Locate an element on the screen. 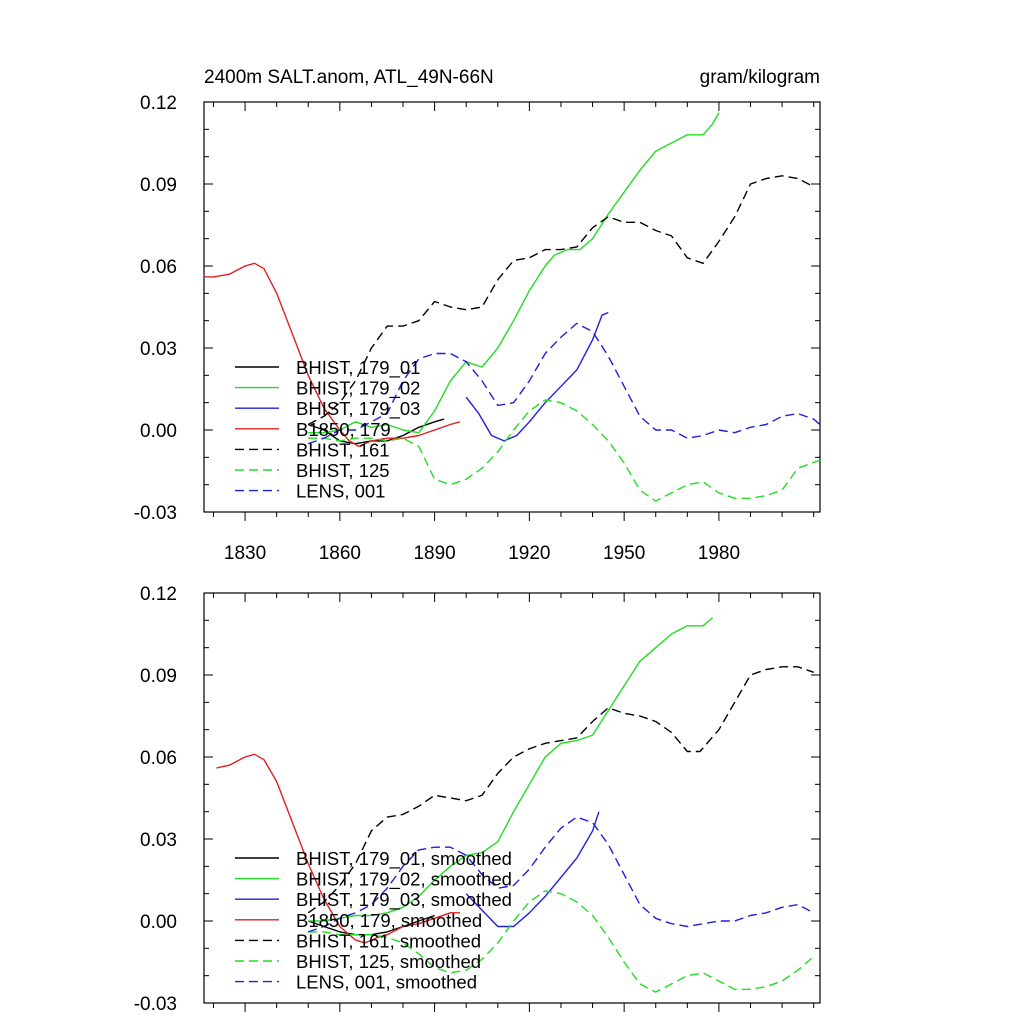 The width and height of the screenshot is (1024, 1024). x-tick-label: 1980 is located at coordinates (719, 553).